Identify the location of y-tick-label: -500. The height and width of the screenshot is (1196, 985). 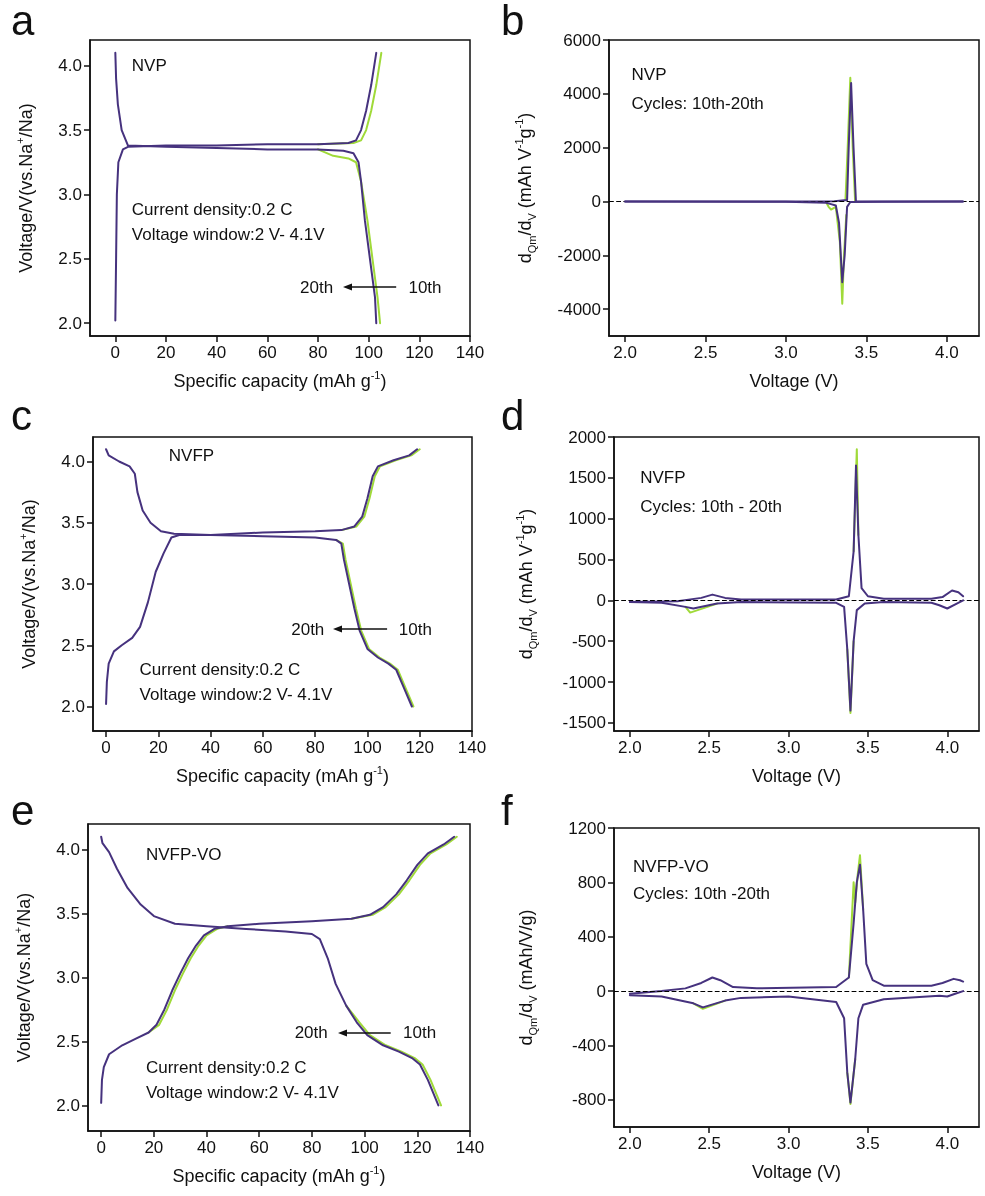
(588, 641).